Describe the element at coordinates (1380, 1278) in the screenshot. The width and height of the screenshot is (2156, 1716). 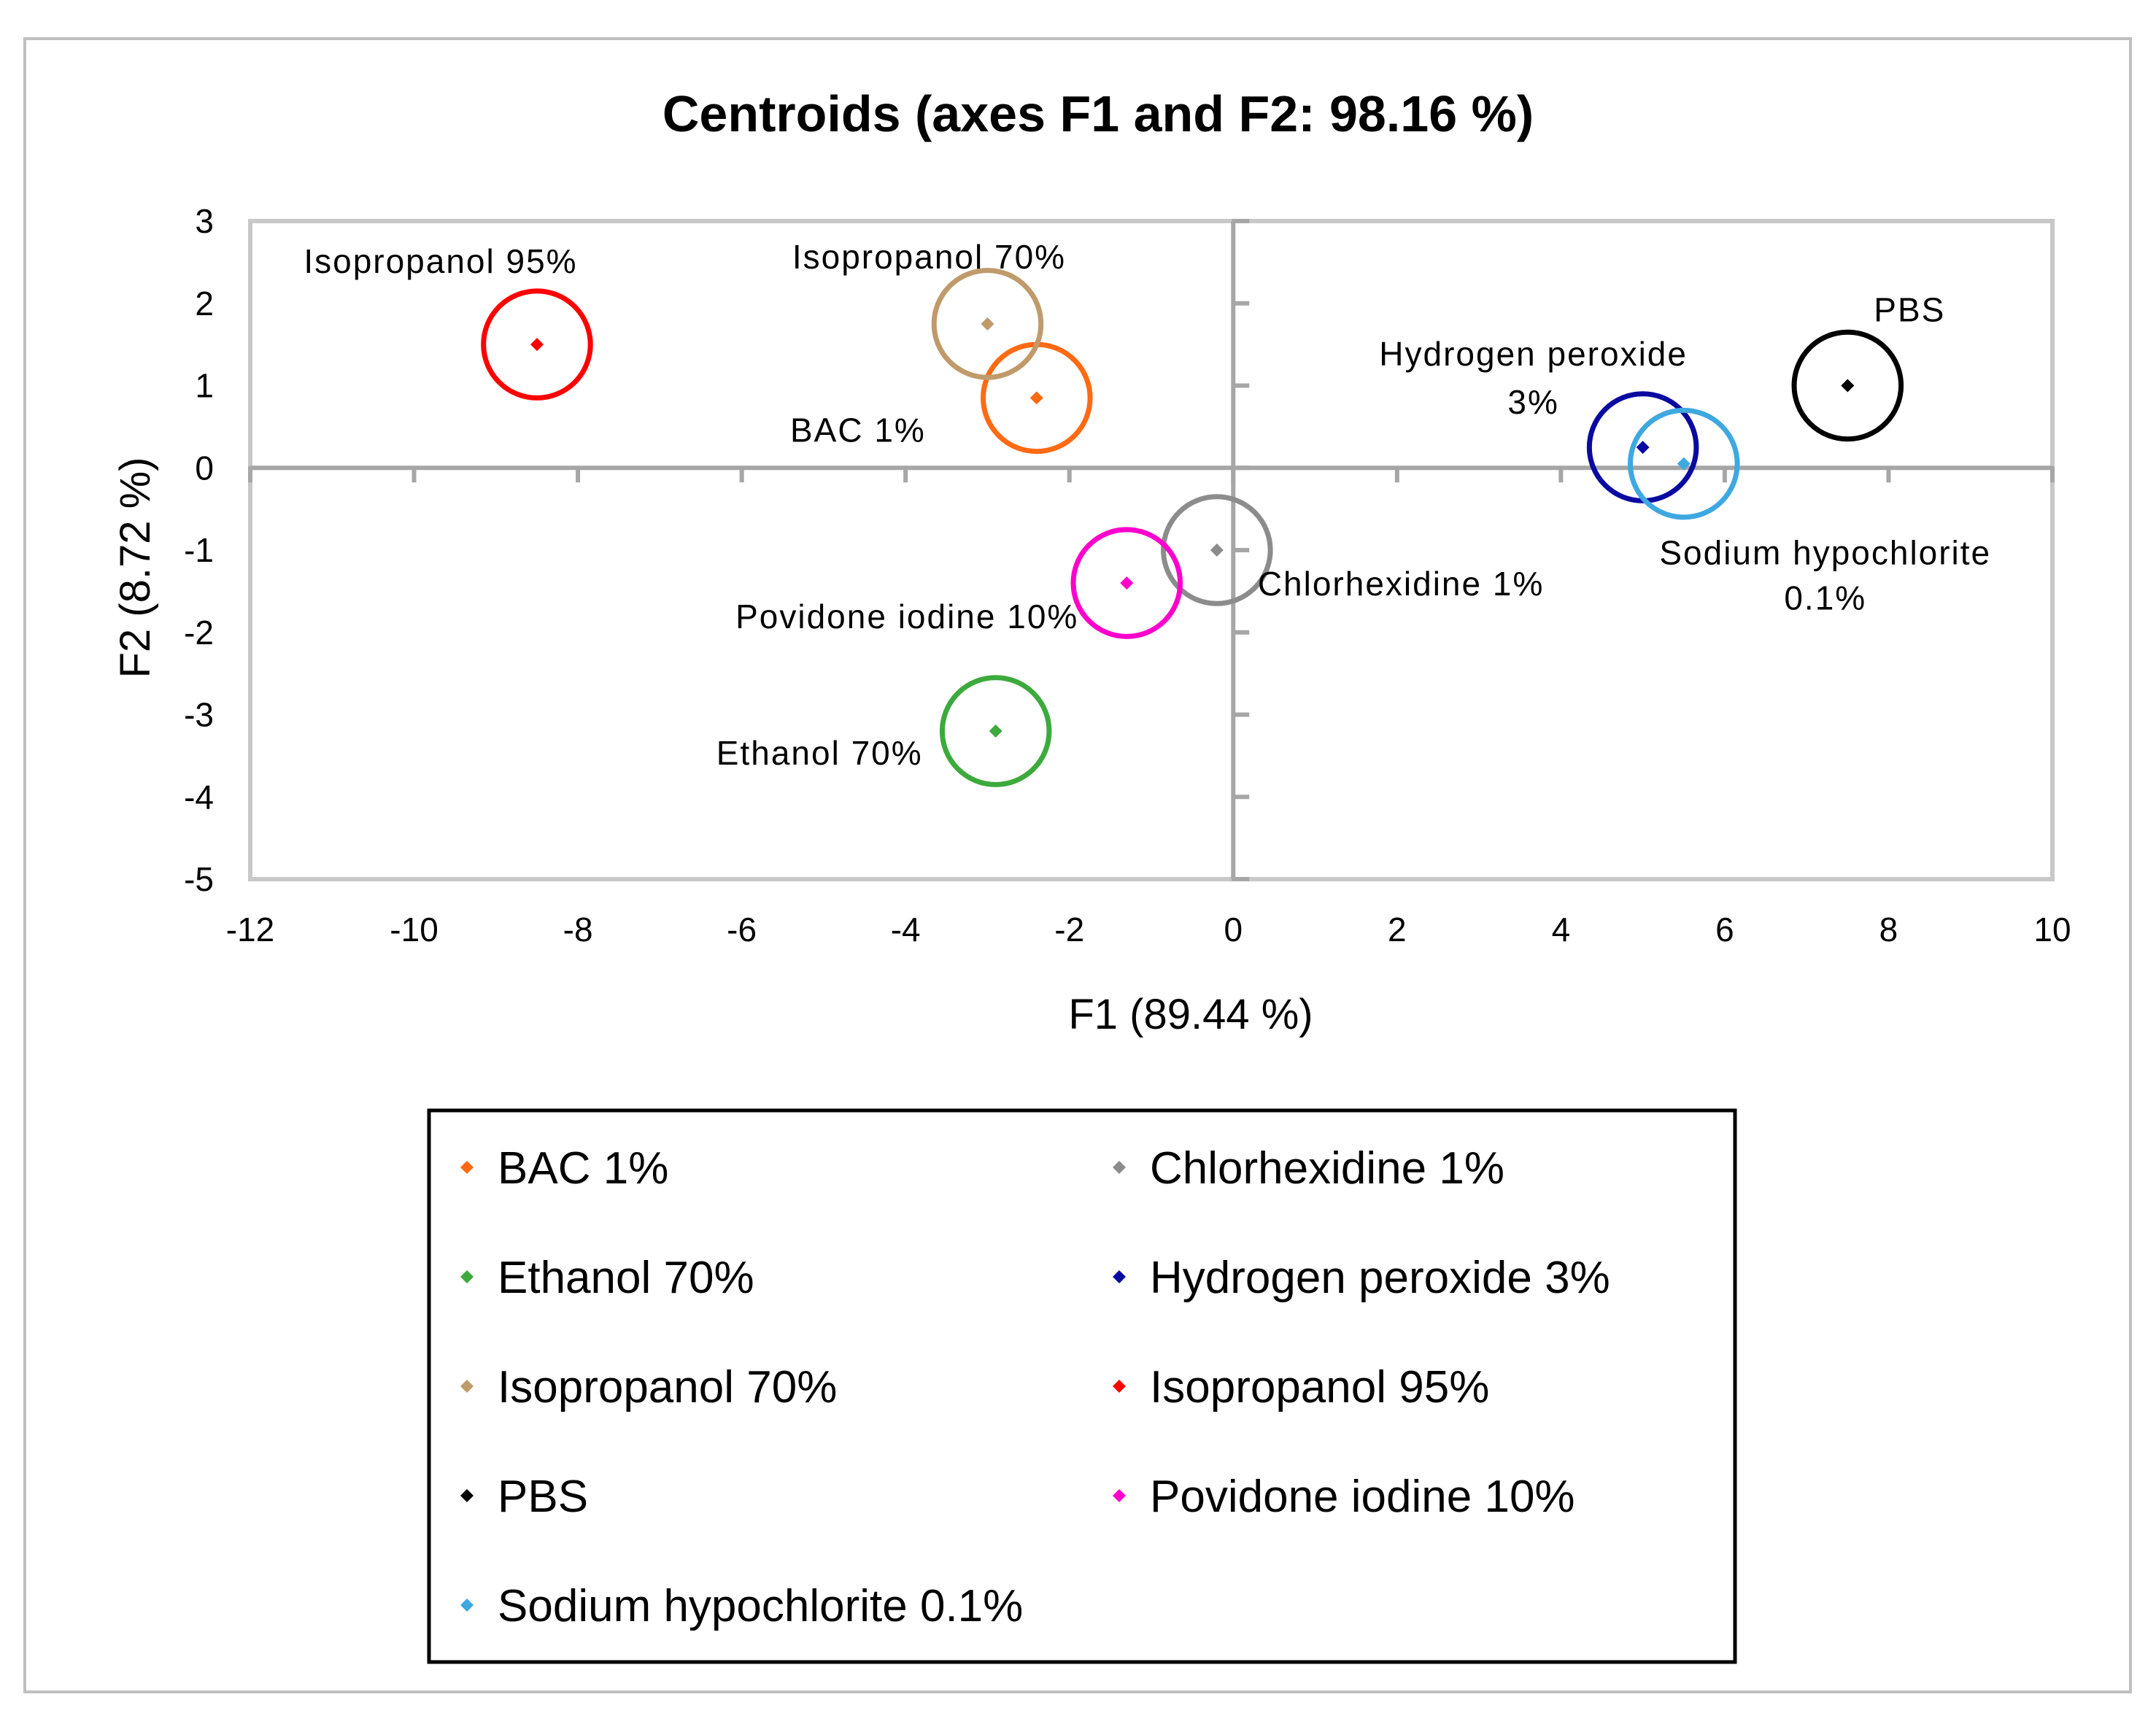
I see `legend-label-hydrogen-peroxide-3: Hydrogen peroxide 3%` at that location.